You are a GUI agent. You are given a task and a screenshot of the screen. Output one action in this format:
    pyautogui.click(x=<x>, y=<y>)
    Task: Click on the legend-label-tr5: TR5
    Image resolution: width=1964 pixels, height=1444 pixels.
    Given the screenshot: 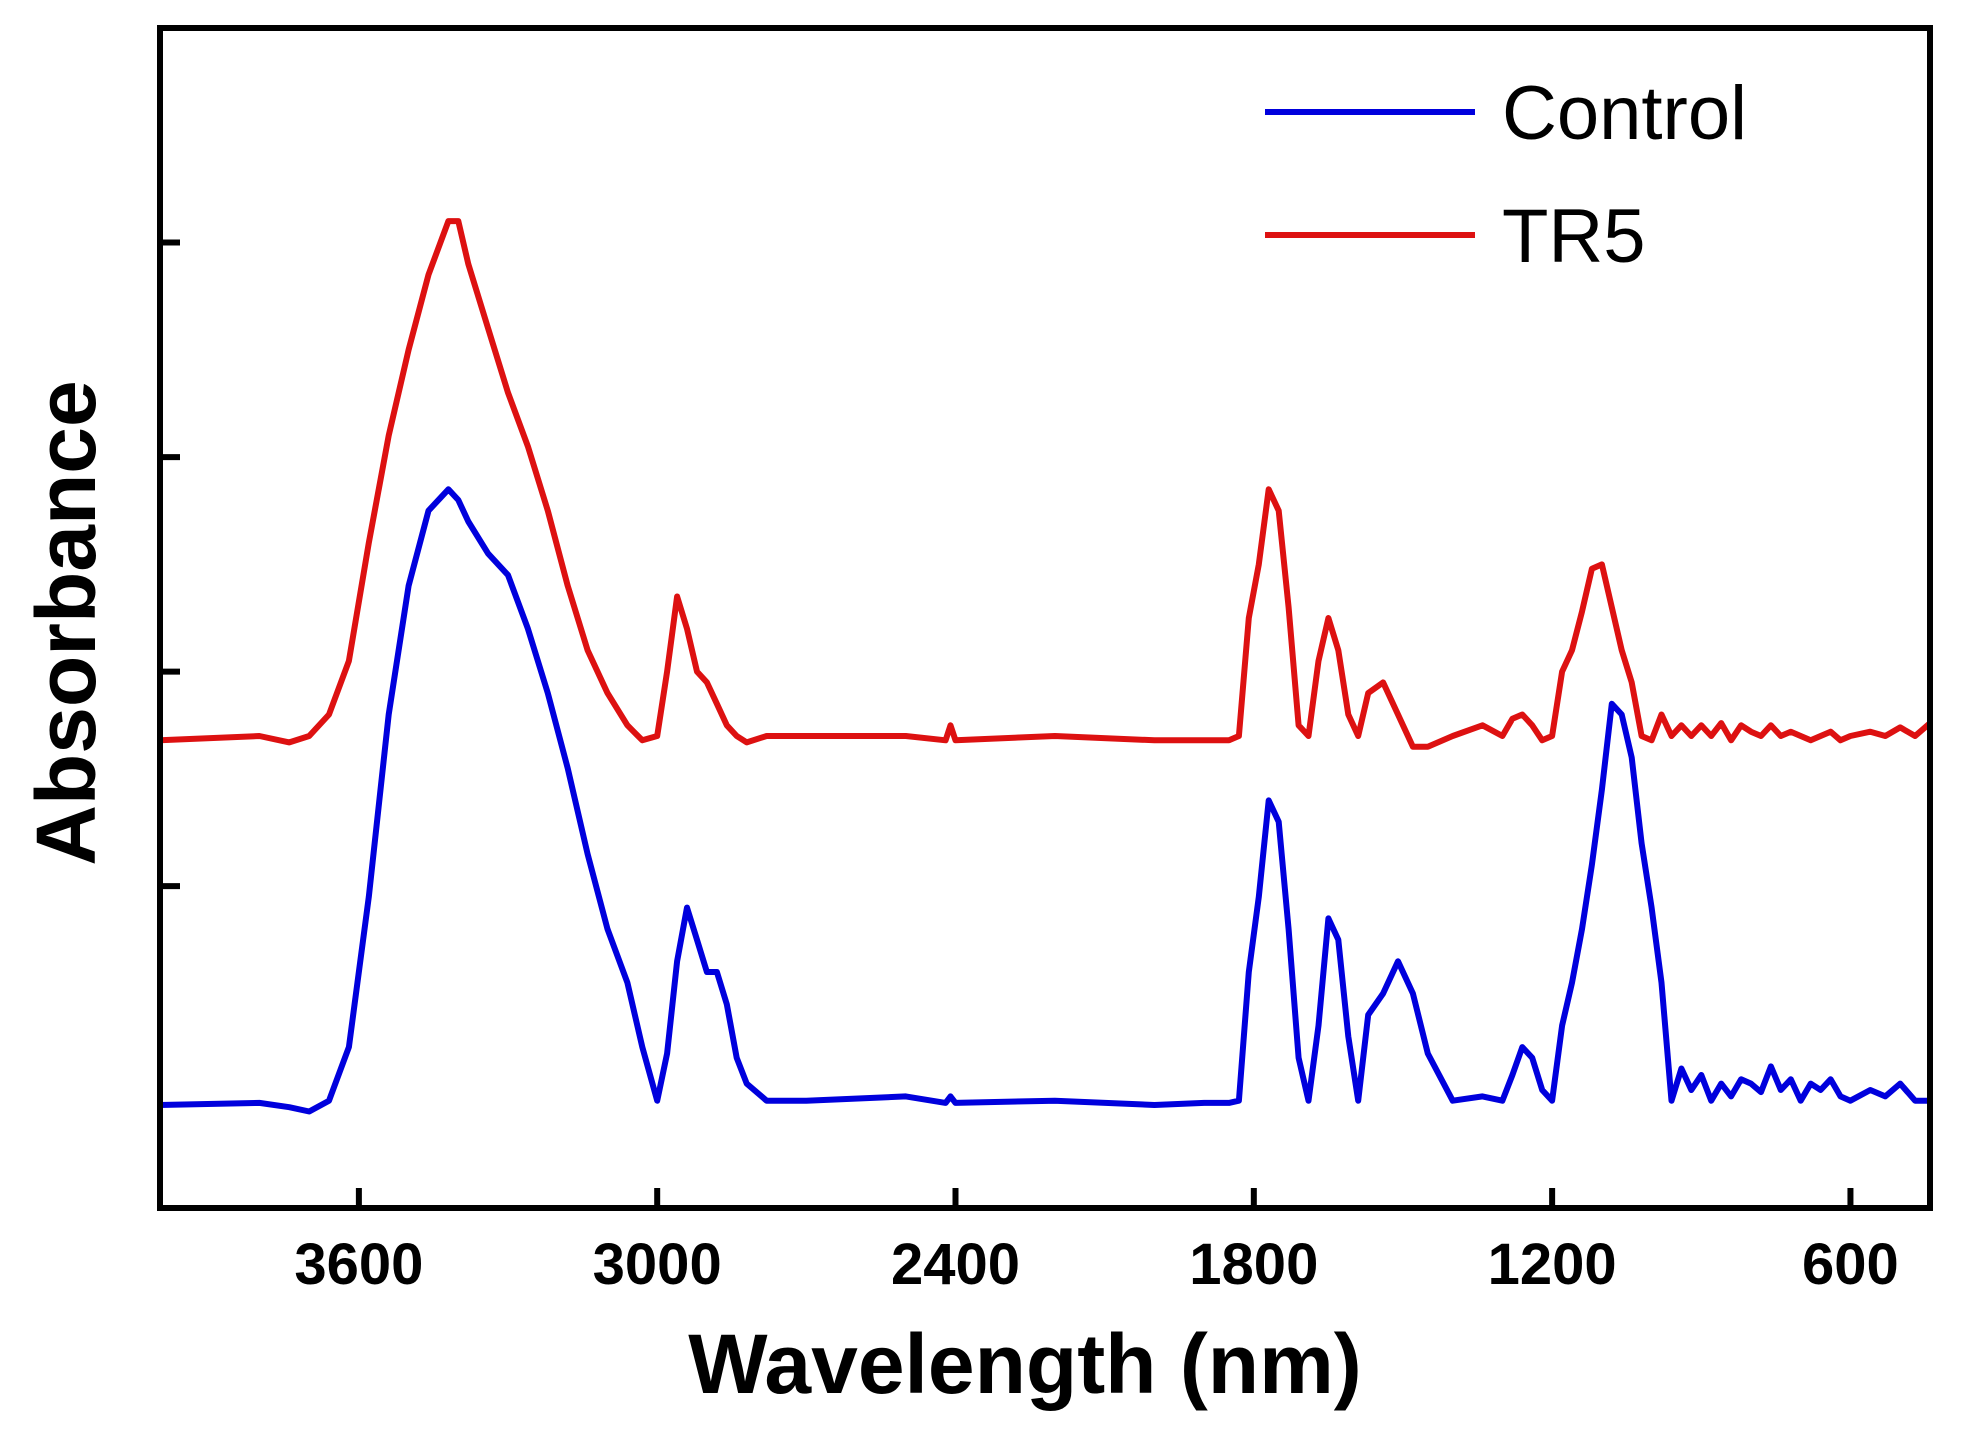 What is the action you would take?
    pyautogui.click(x=1574, y=236)
    